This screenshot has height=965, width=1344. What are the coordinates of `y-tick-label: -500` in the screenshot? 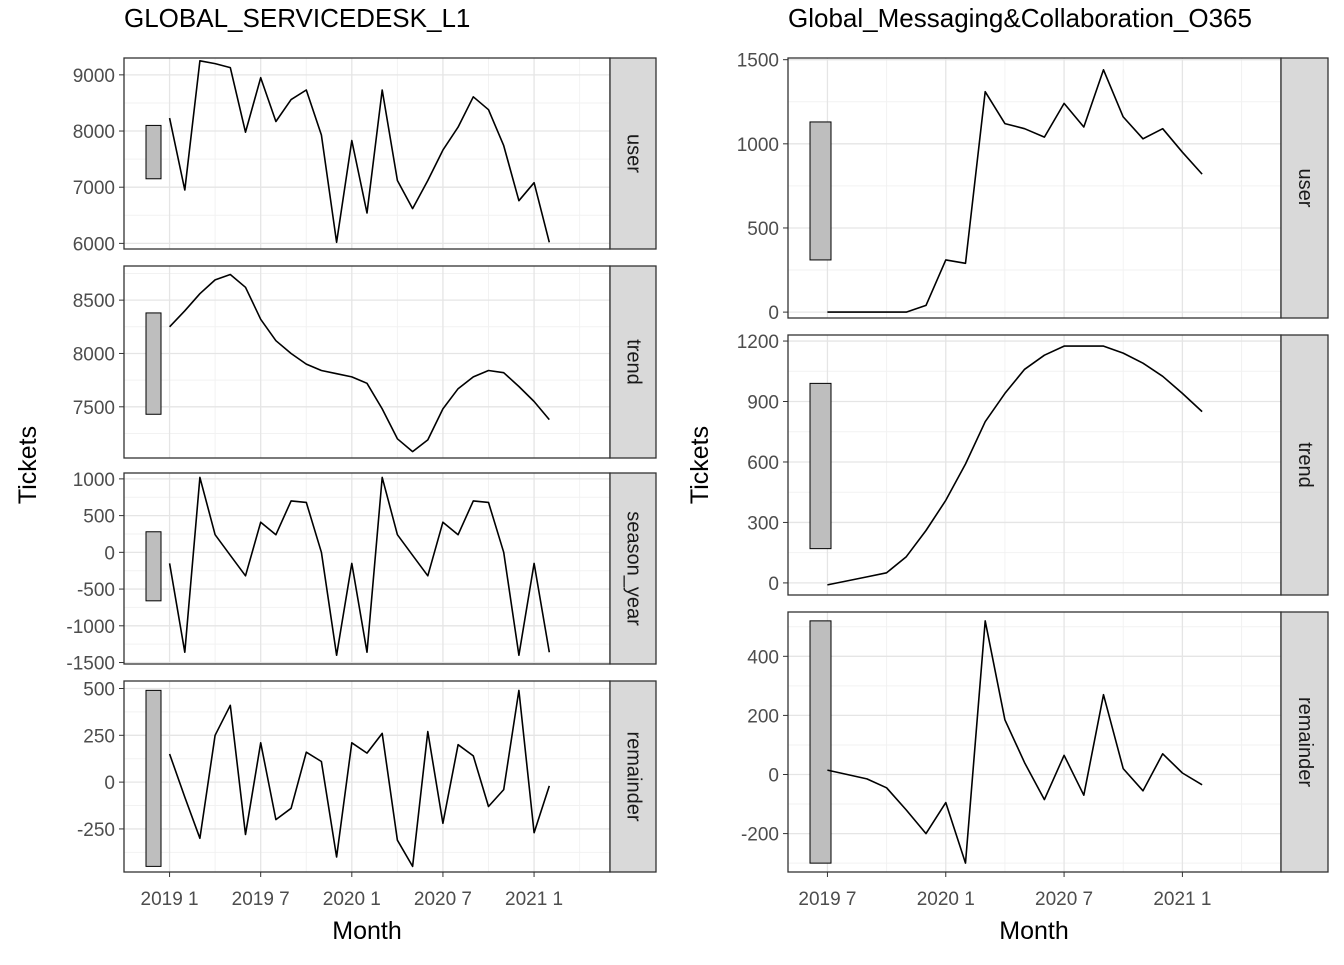 It's located at (96, 590).